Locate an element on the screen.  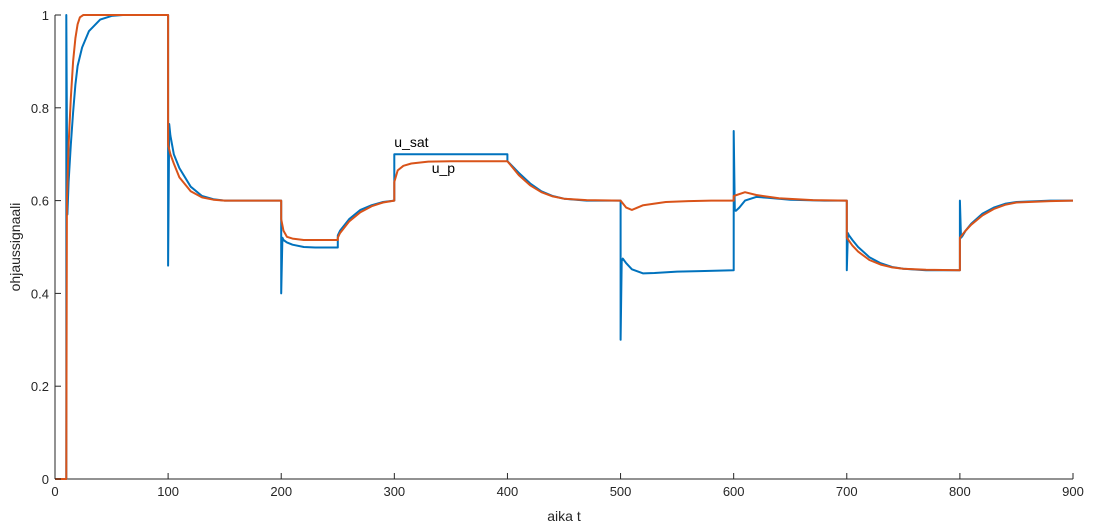
y-tick-label: 1 is located at coordinates (45, 15).